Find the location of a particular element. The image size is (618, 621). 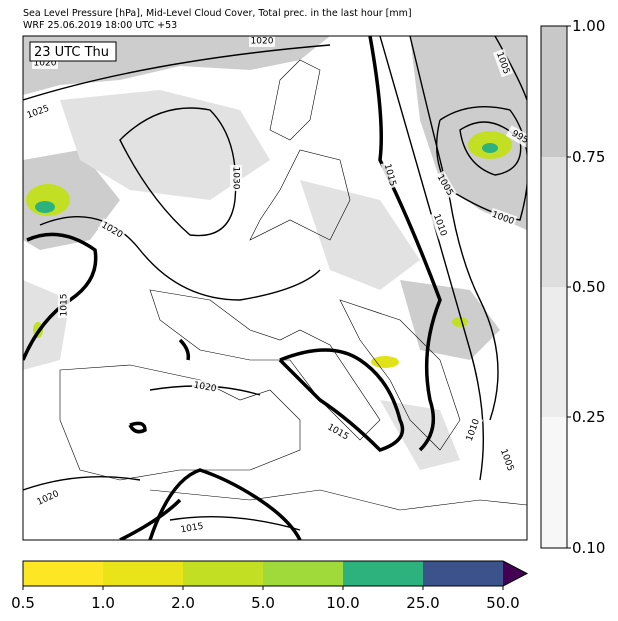

precip-tick-label: 25.0 is located at coordinates (422, 603).